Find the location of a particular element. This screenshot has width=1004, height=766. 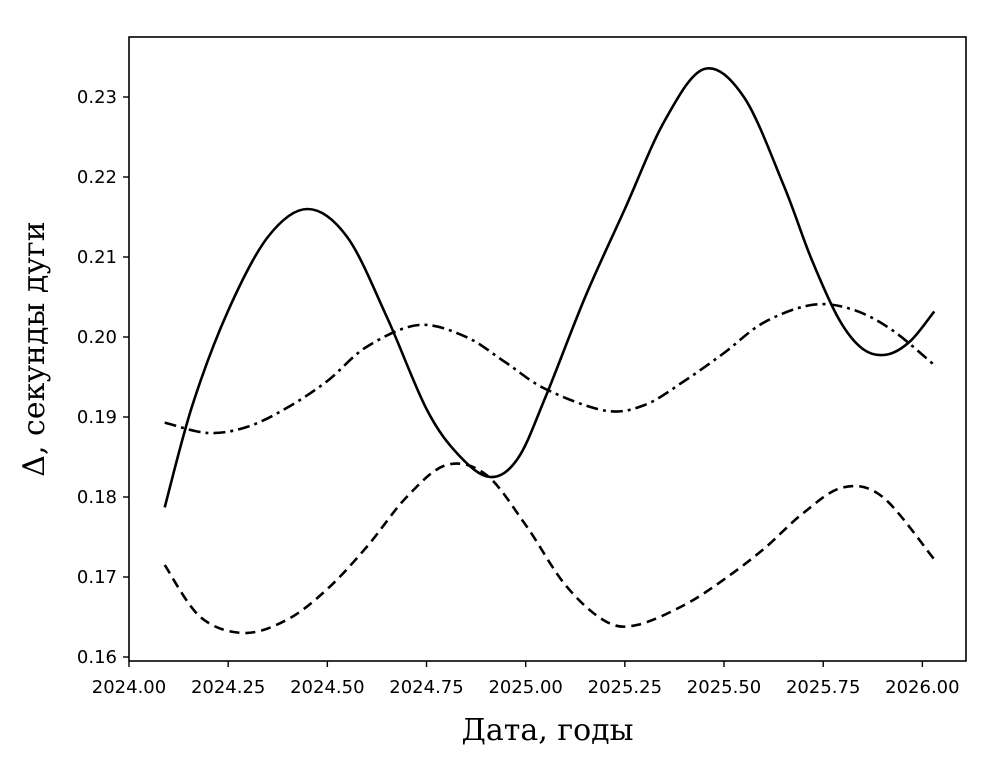

x-axis-title: Дата, годы is located at coordinates (548, 730).